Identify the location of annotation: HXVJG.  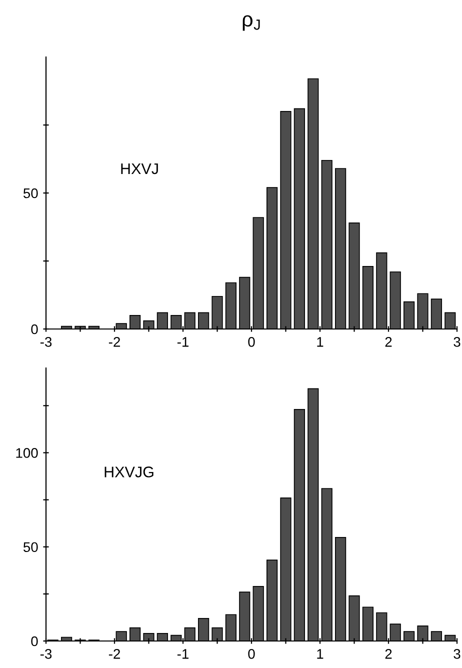
(129, 472).